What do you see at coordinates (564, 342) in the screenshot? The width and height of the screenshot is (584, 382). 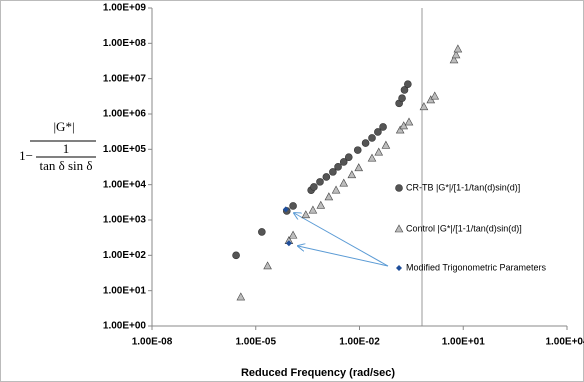 I see `x-tick-label: 1.00E+04` at bounding box center [564, 342].